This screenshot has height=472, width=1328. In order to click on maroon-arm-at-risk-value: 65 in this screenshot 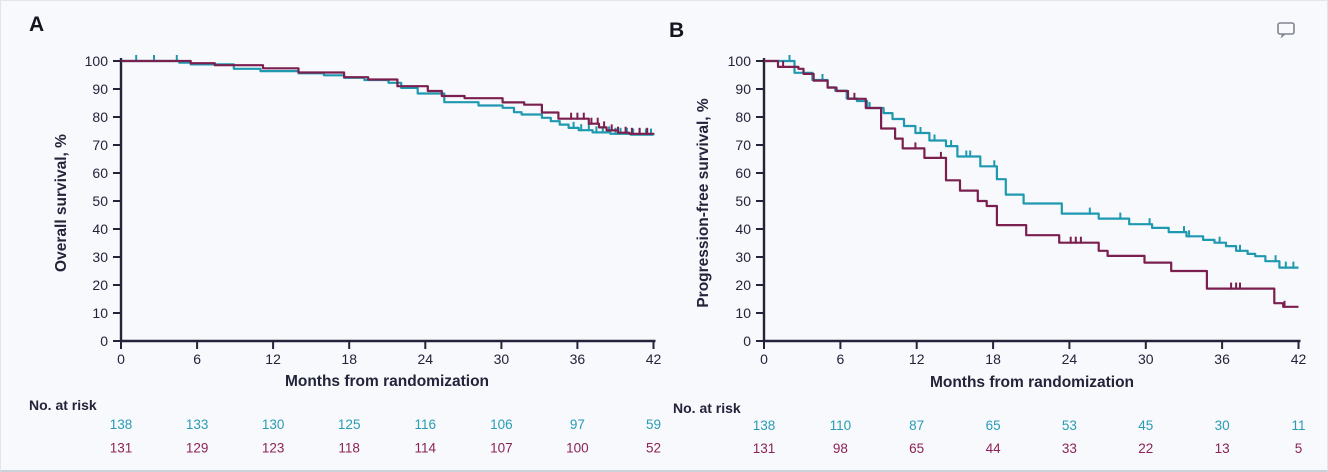, I will do `click(916, 448)`.